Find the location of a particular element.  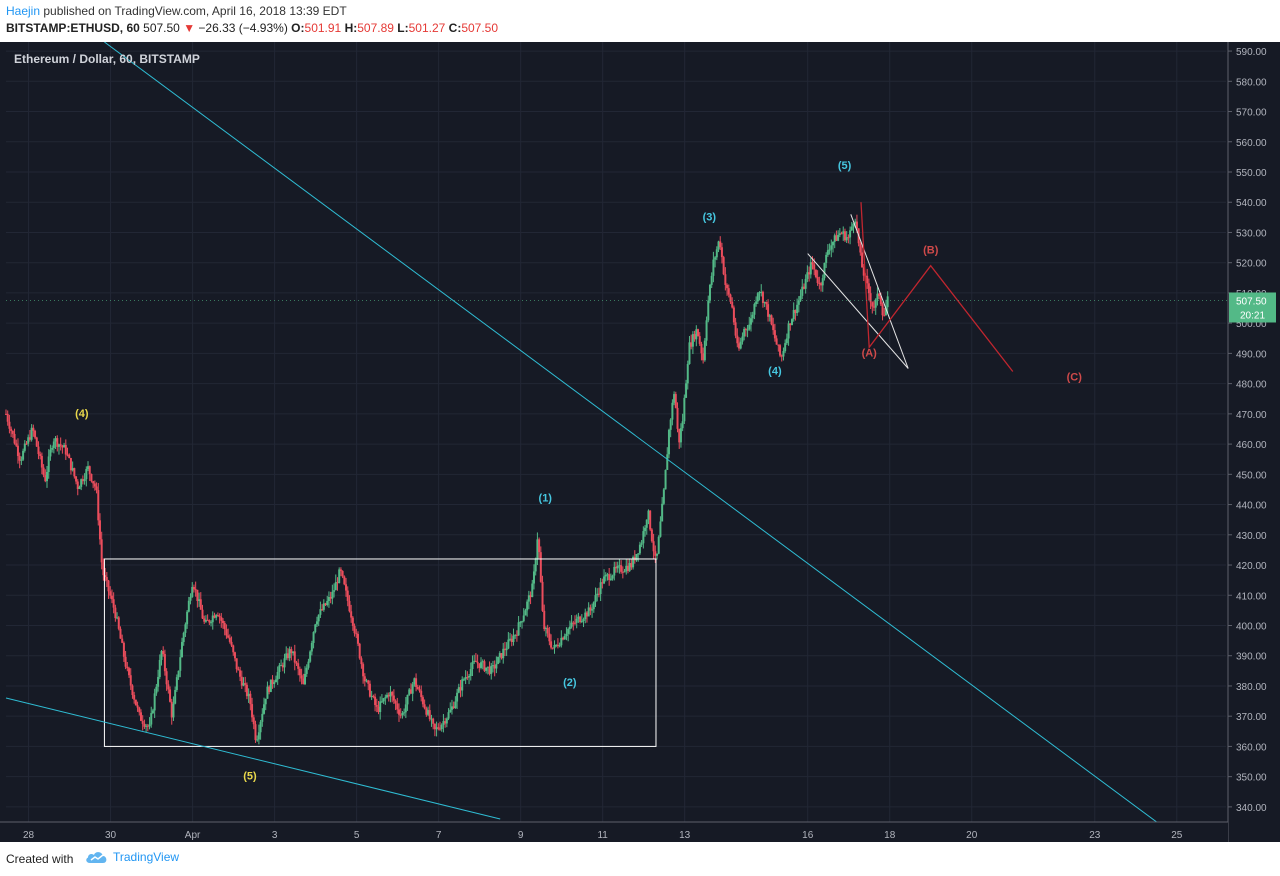

wave-label: (1) is located at coordinates (546, 499).